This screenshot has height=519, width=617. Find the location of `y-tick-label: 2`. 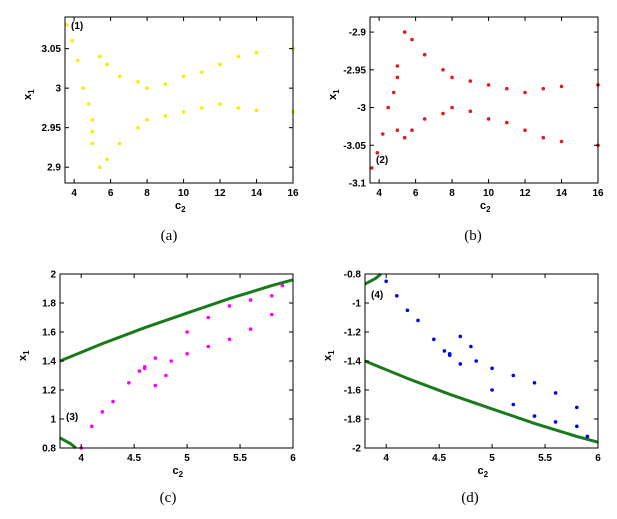

y-tick-label: 2 is located at coordinates (53, 275).